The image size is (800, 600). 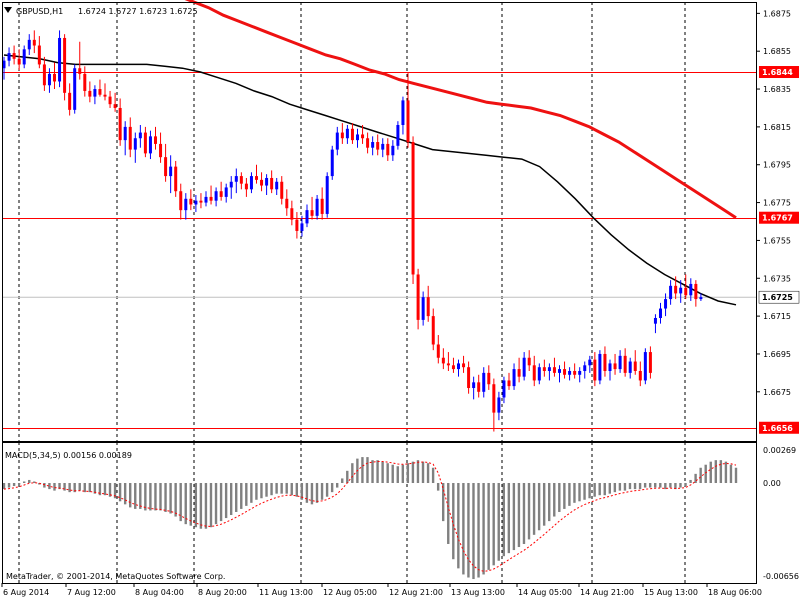 What do you see at coordinates (777, 203) in the screenshot?
I see `price-tick-label: 1.6775` at bounding box center [777, 203].